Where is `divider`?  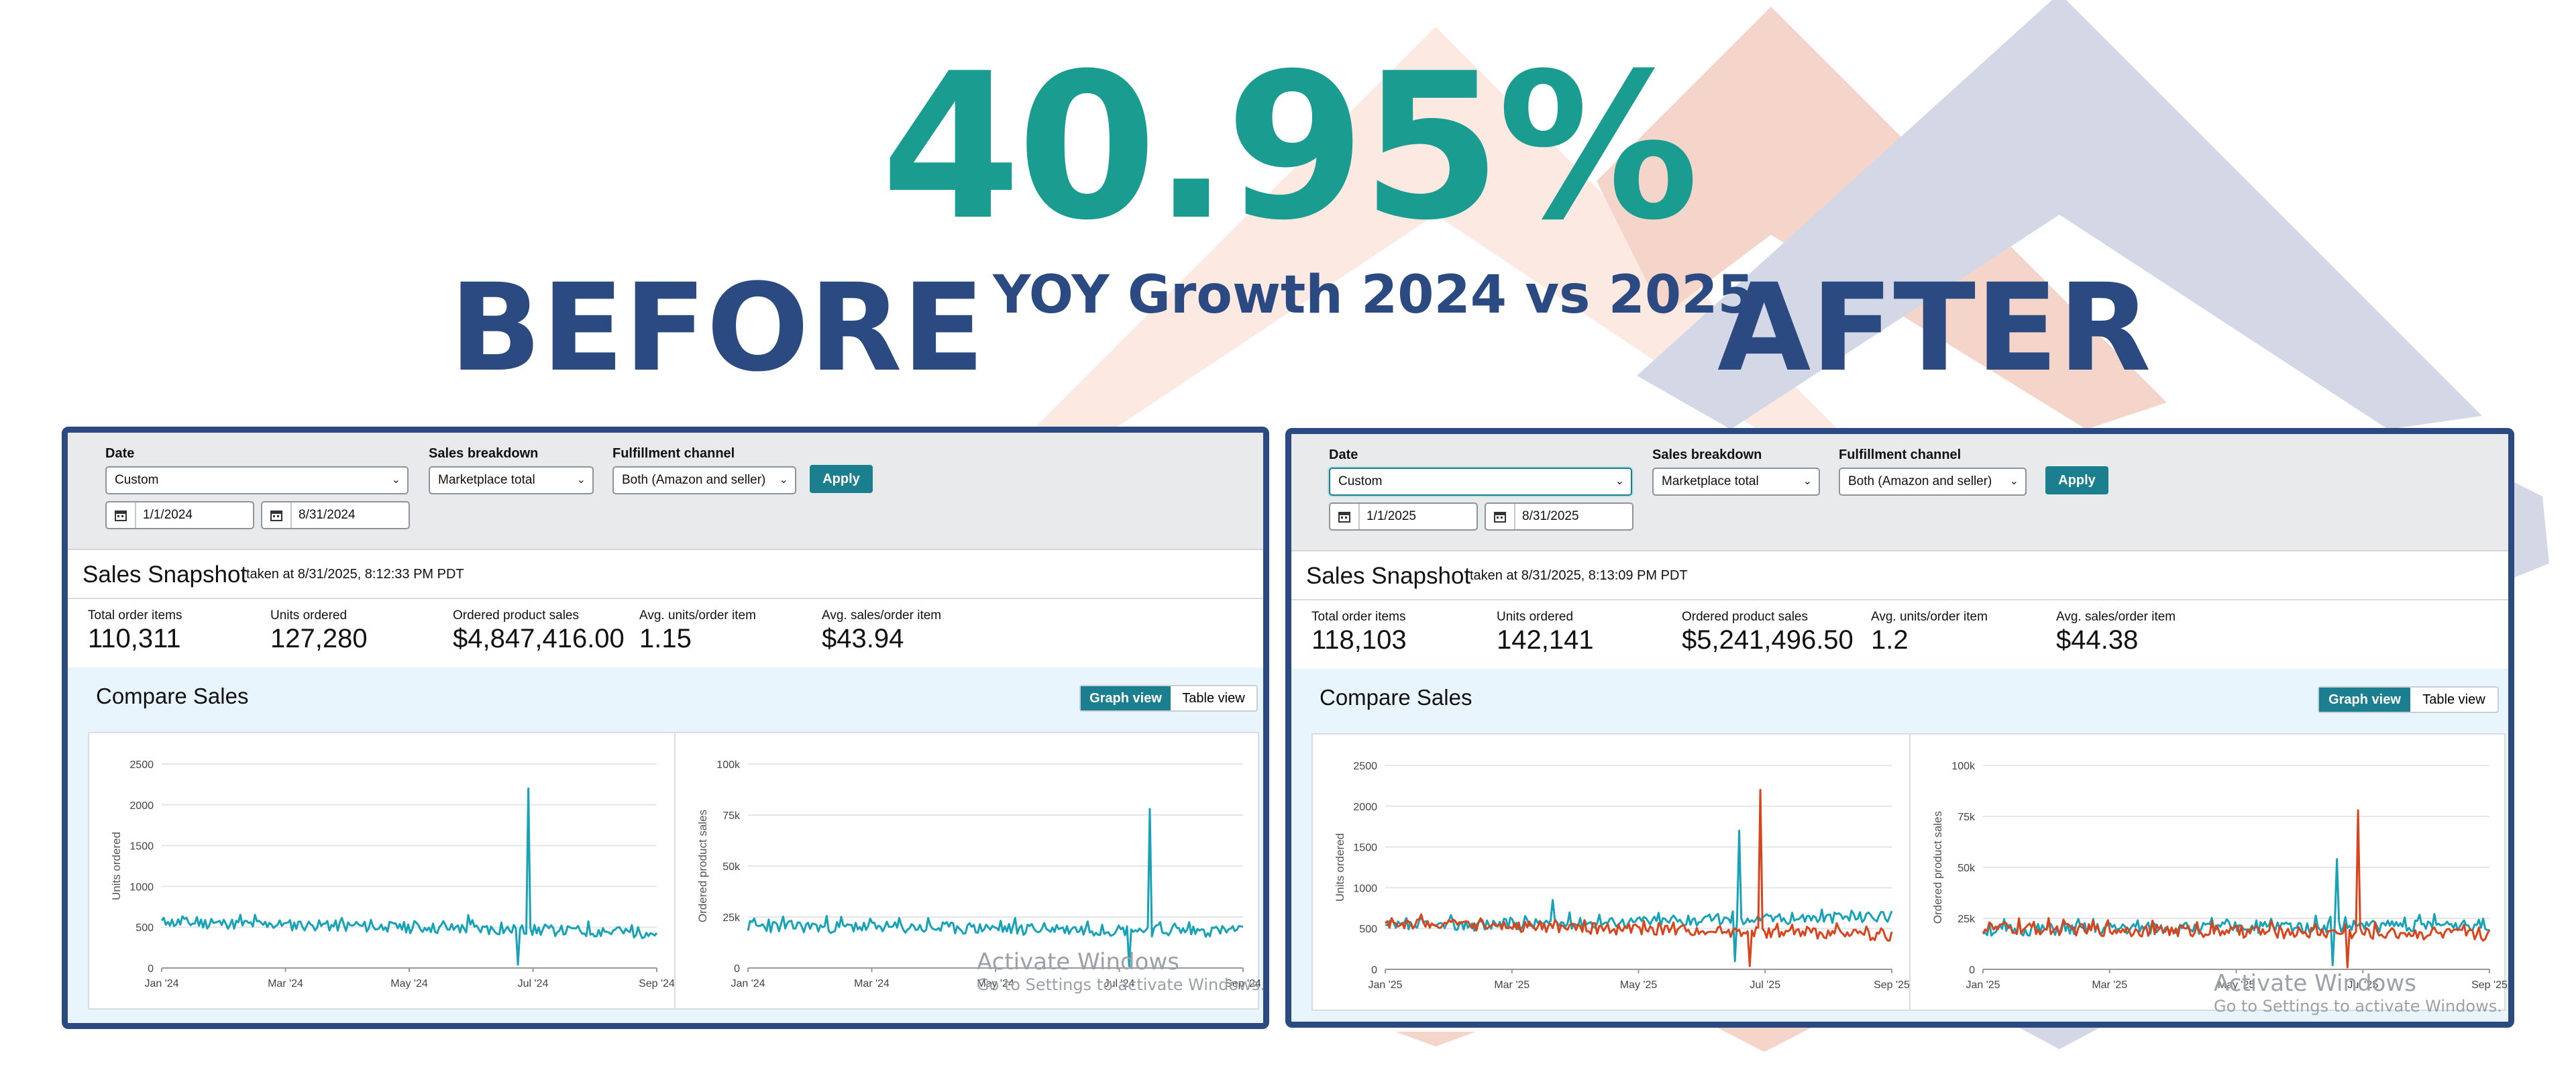
divider is located at coordinates (1899, 599).